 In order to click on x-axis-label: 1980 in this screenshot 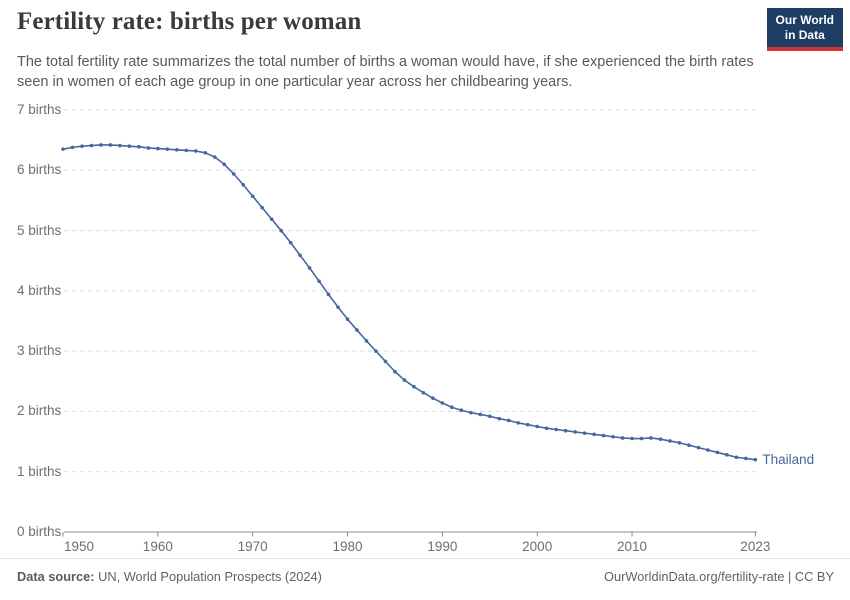, I will do `click(347, 546)`.